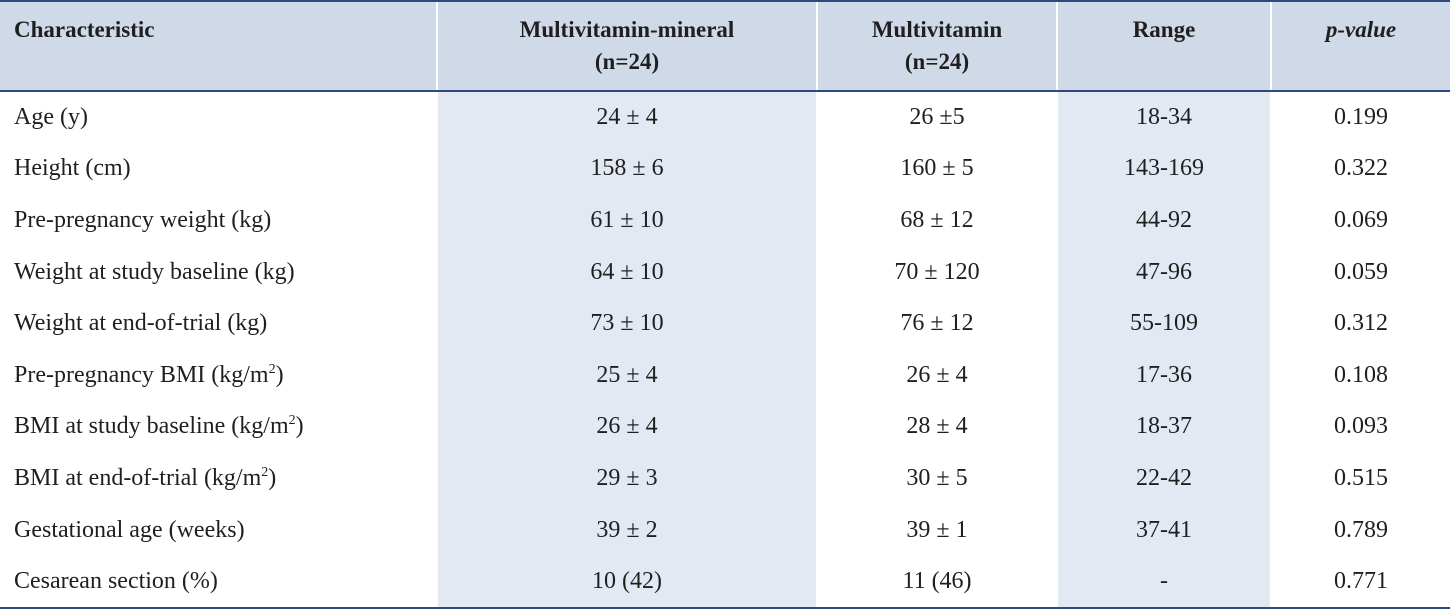 This screenshot has height=609, width=1450. Describe the element at coordinates (1361, 168) in the screenshot. I see `cell-p-value: 0.322` at that location.